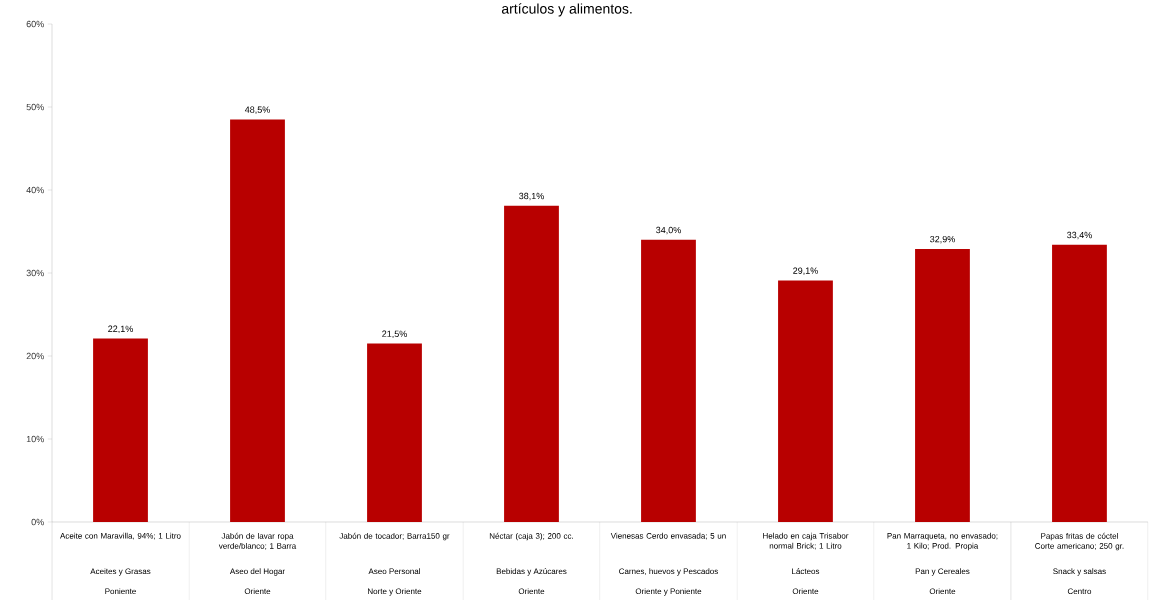 This screenshot has width=1150, height=600. Describe the element at coordinates (394, 334) in the screenshot. I see `data-label: 21,5%` at that location.